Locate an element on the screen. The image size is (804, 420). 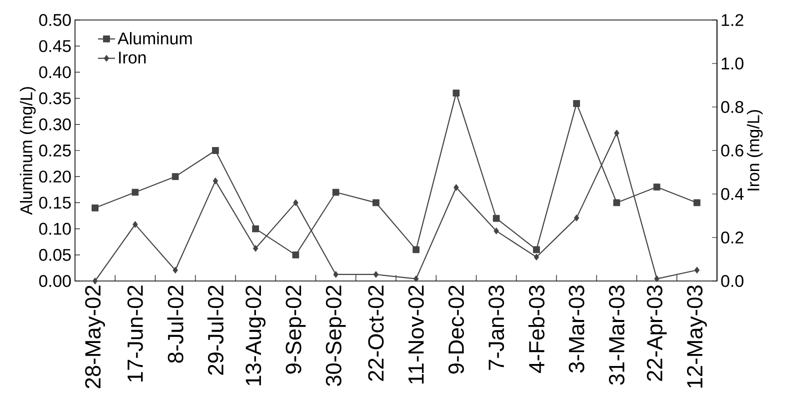
y-tick-label: 0.05 is located at coordinates (55, 254).